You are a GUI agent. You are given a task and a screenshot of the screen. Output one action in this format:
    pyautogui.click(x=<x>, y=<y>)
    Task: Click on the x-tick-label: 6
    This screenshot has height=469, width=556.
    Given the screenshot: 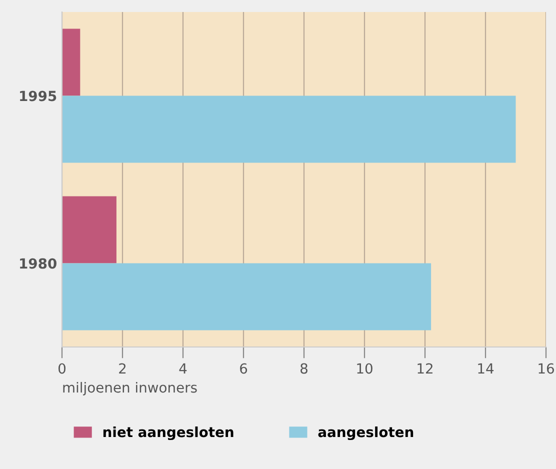 What is the action you would take?
    pyautogui.click(x=244, y=368)
    